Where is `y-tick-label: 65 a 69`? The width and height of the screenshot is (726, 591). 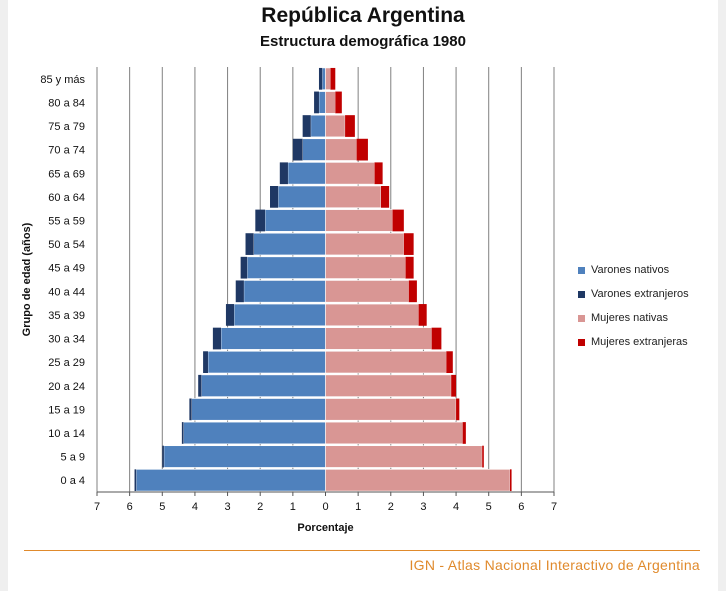 y-tick-label: 65 a 69 is located at coordinates (66, 174).